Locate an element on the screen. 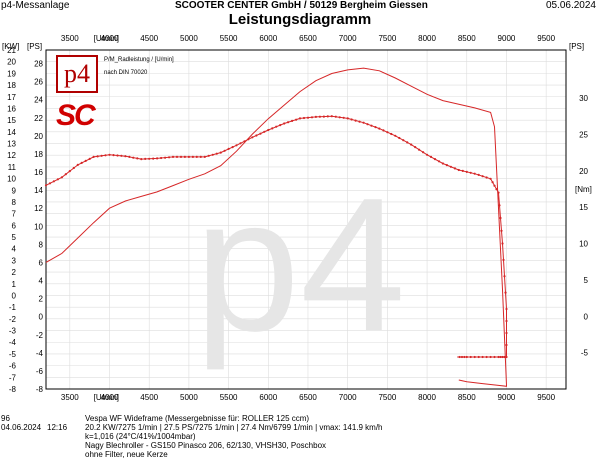 This screenshot has width=600, height=465. kw-tick-label: -6 is located at coordinates (13, 366).